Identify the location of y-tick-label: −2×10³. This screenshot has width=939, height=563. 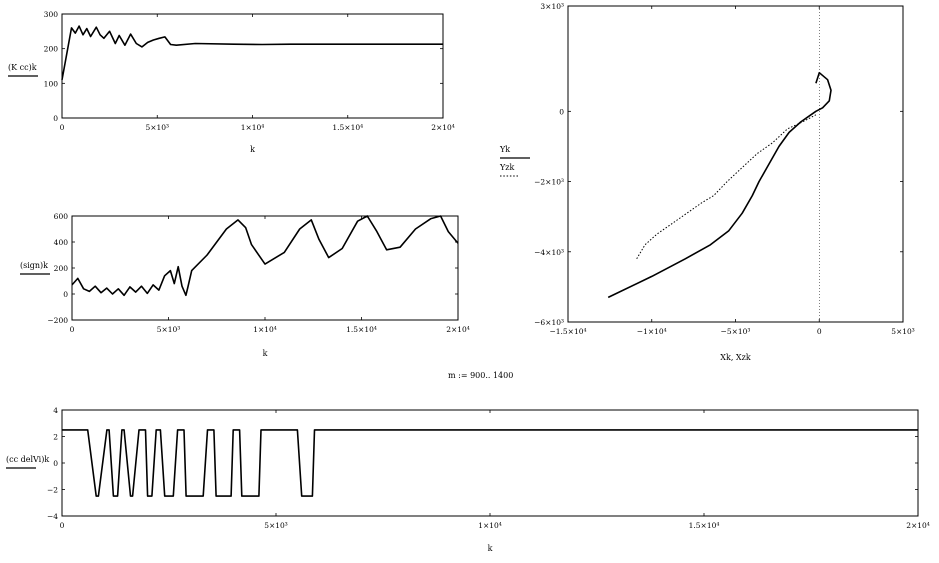
(549, 182).